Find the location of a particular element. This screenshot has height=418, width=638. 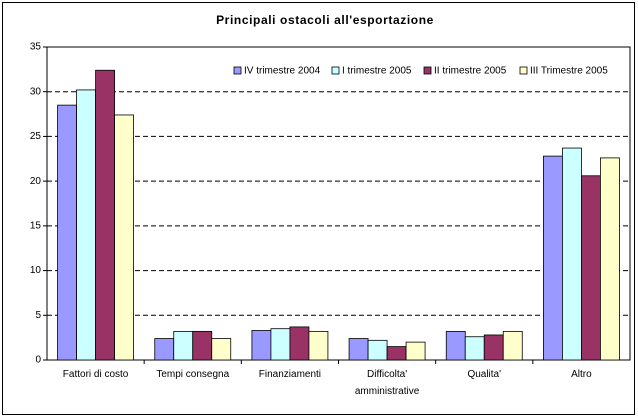

y-tick-label: 25 is located at coordinates (36, 136).